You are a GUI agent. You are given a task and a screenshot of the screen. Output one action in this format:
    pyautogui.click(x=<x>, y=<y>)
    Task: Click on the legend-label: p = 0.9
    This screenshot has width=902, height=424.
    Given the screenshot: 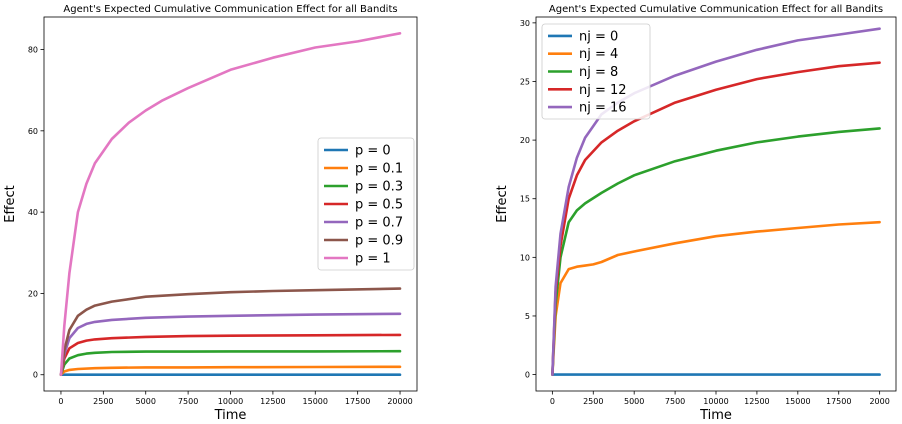 What is the action you would take?
    pyautogui.click(x=379, y=241)
    